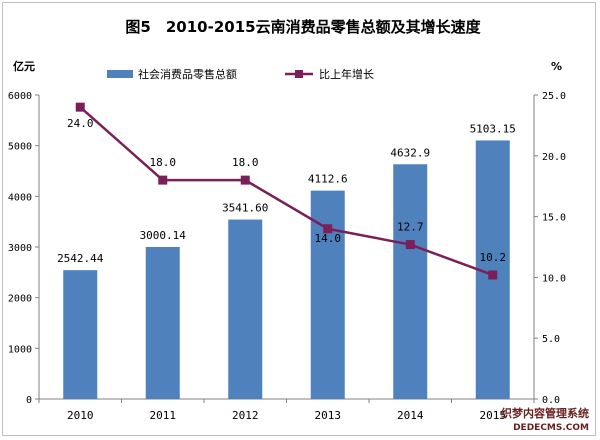  Describe the element at coordinates (551, 400) in the screenshot. I see `right-tick-label: 0.0` at that location.